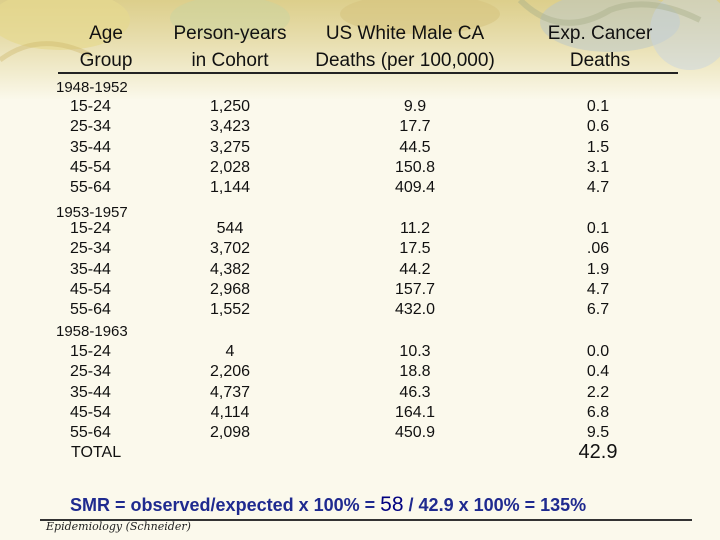 The image size is (720, 540). What do you see at coordinates (392, 504) in the screenshot?
I see `smr-observed: 58` at bounding box center [392, 504].